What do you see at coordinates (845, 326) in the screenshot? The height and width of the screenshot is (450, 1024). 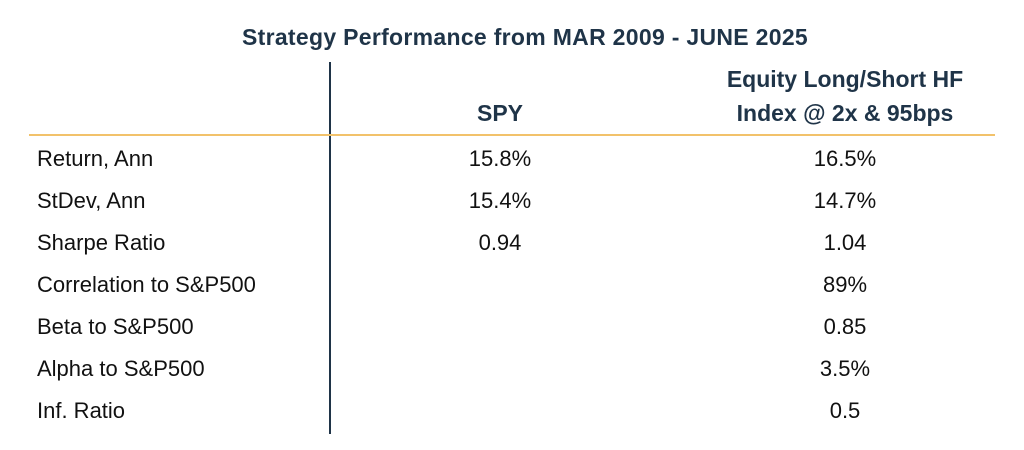 I see `cell-equity-long-short-hf: 0.85` at bounding box center [845, 326].